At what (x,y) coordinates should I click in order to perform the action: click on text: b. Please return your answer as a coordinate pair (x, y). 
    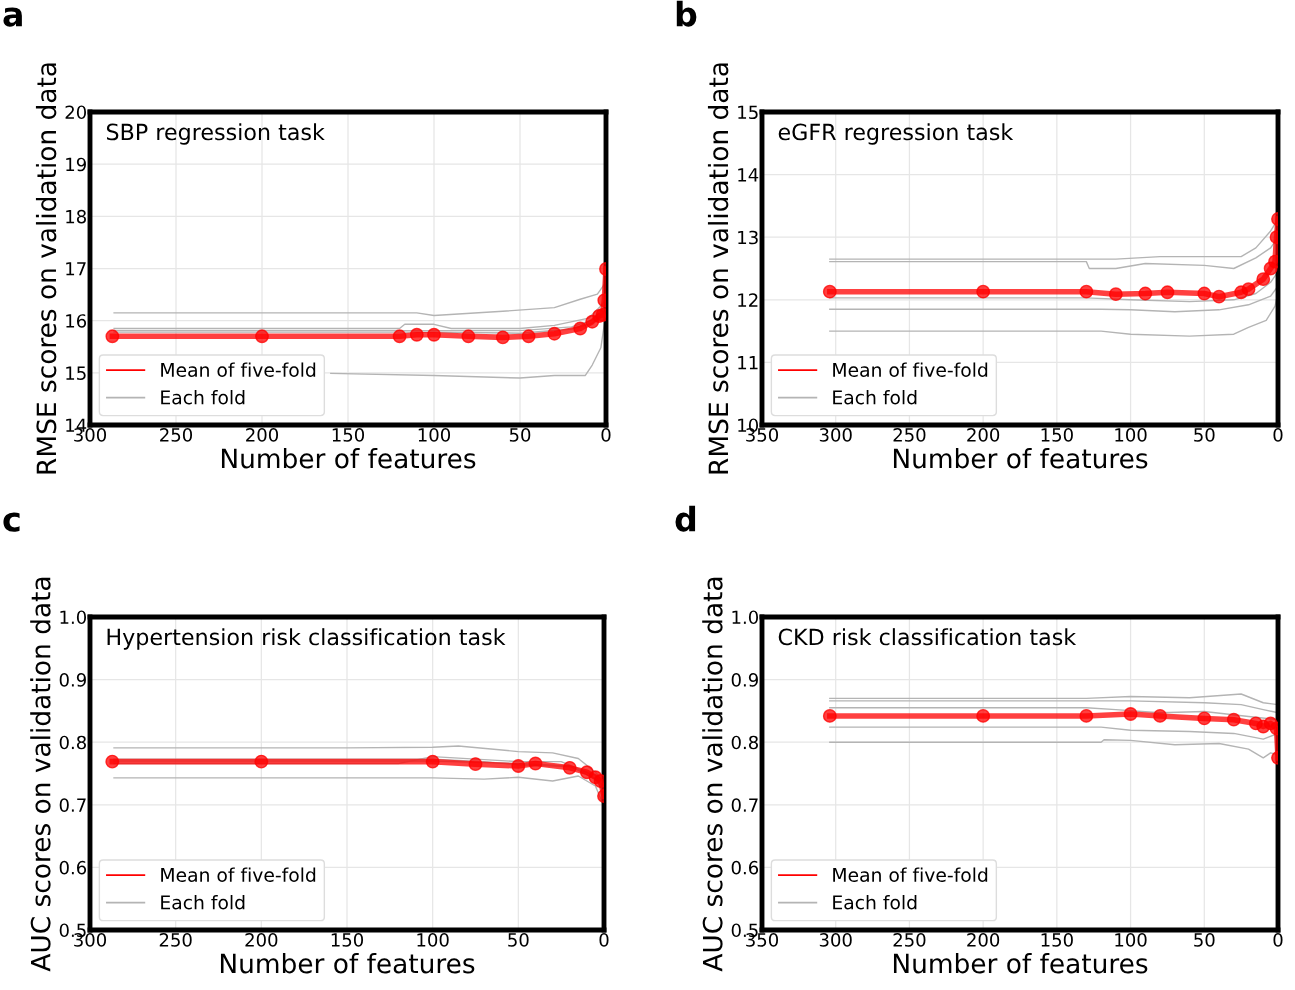
    Looking at the image, I should click on (686, 13).